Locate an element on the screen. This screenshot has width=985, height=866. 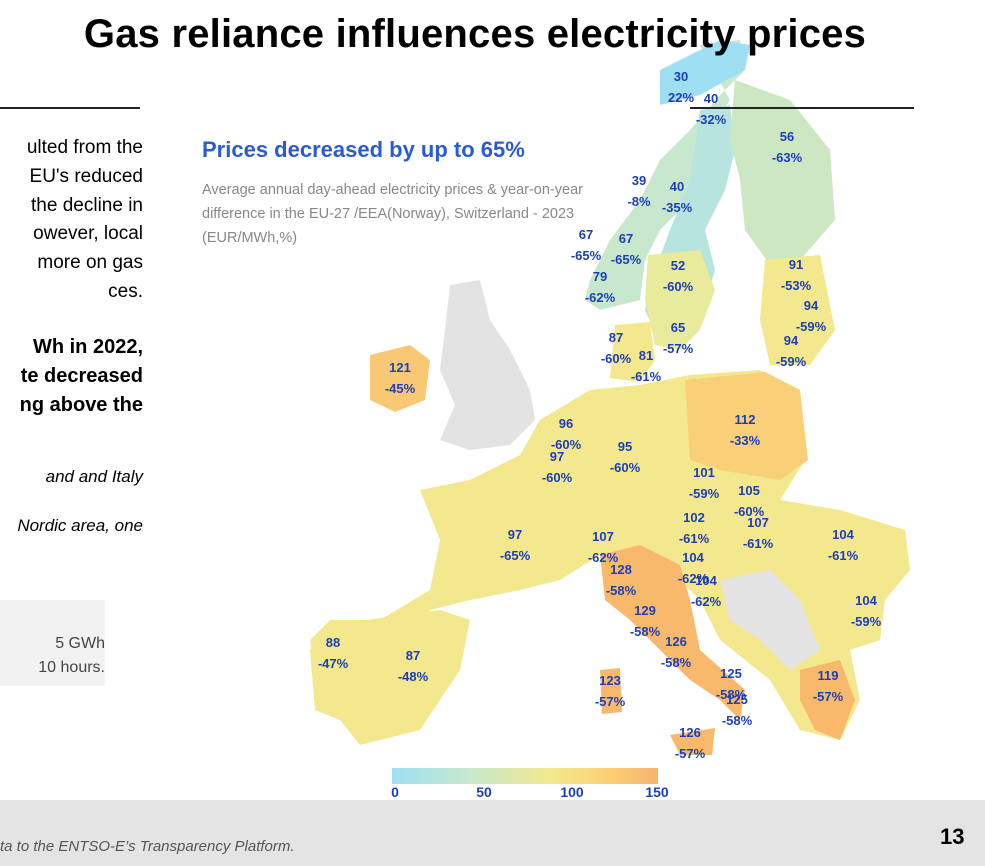
region-label: 101 -59% is located at coordinates (704, 483).